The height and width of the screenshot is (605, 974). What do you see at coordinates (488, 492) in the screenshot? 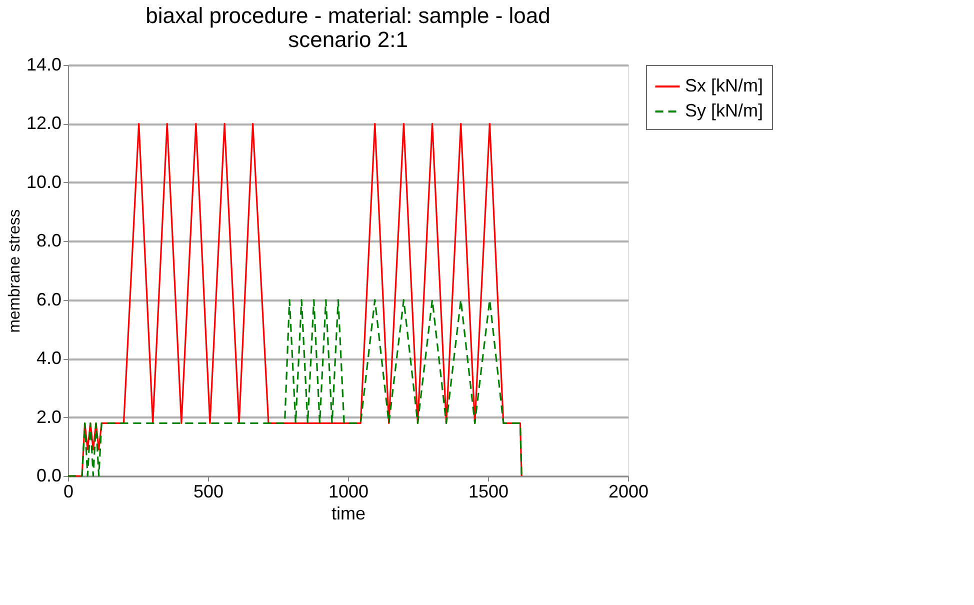
I see `x-tick-label: 1500` at bounding box center [488, 492].